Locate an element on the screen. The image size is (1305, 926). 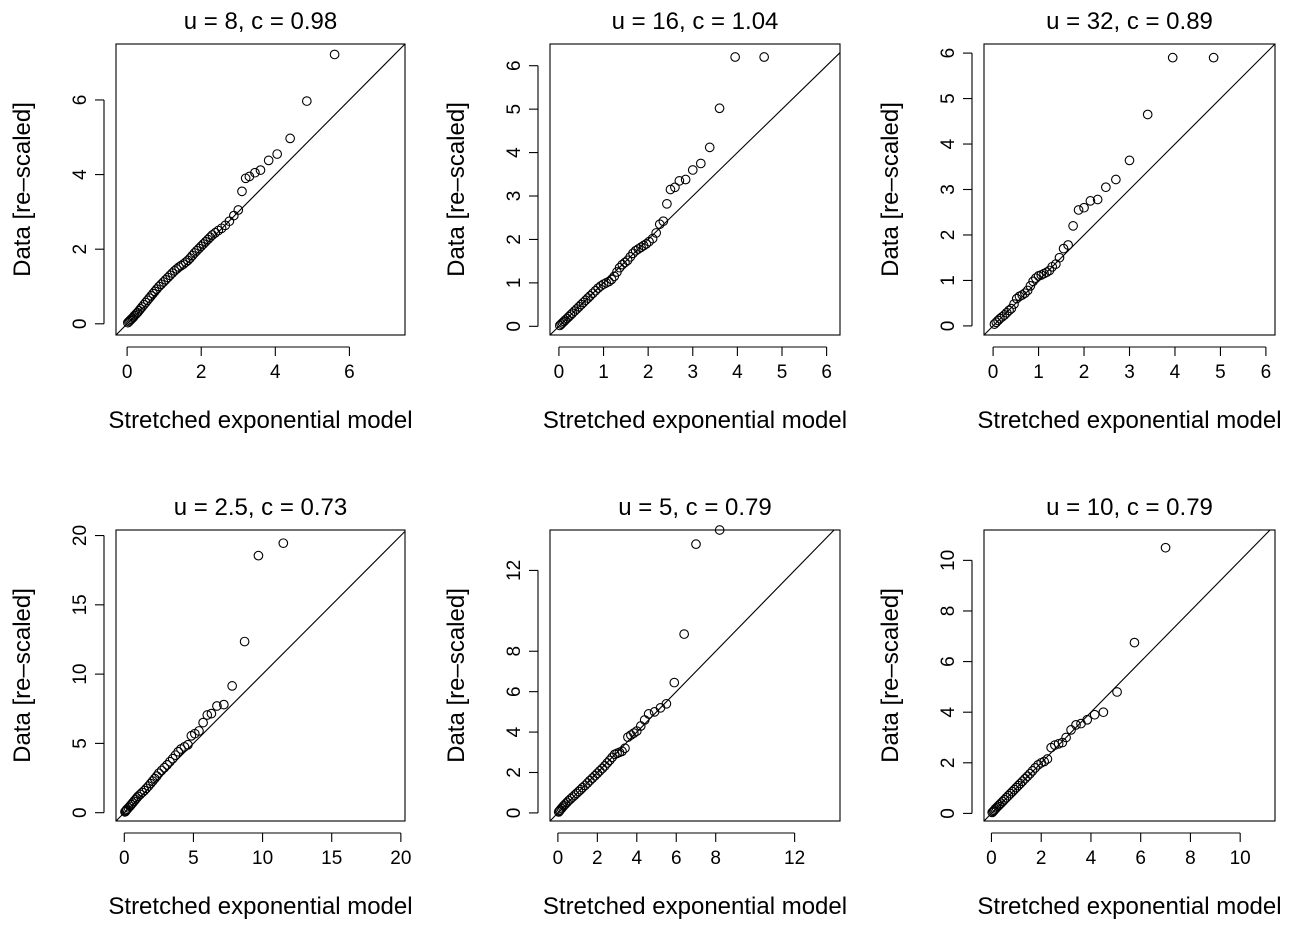
panel-title: u = 8, c = 0.98 is located at coordinates (260, 21).